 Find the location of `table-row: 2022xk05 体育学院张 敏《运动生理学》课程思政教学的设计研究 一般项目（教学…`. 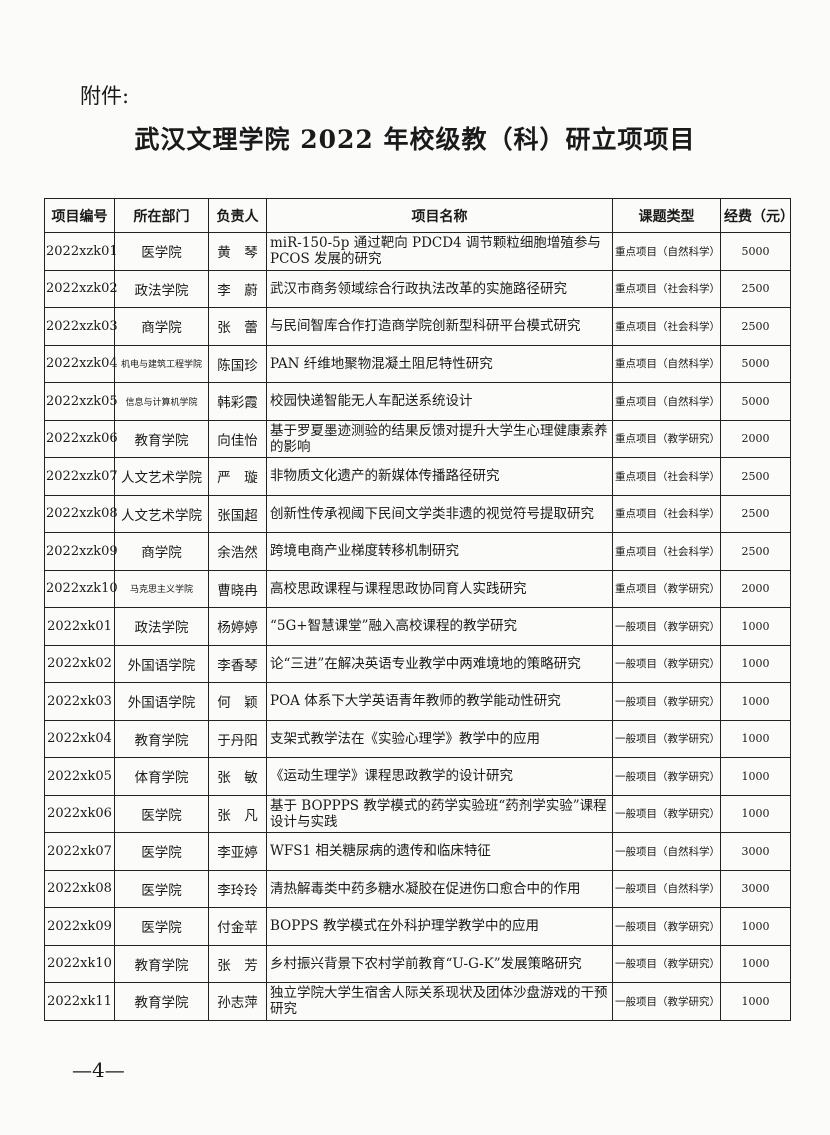

table-row: 2022xk05 体育学院张 敏《运动生理学》课程思政教学的设计研究 一般项目（教学… is located at coordinates (417, 776).